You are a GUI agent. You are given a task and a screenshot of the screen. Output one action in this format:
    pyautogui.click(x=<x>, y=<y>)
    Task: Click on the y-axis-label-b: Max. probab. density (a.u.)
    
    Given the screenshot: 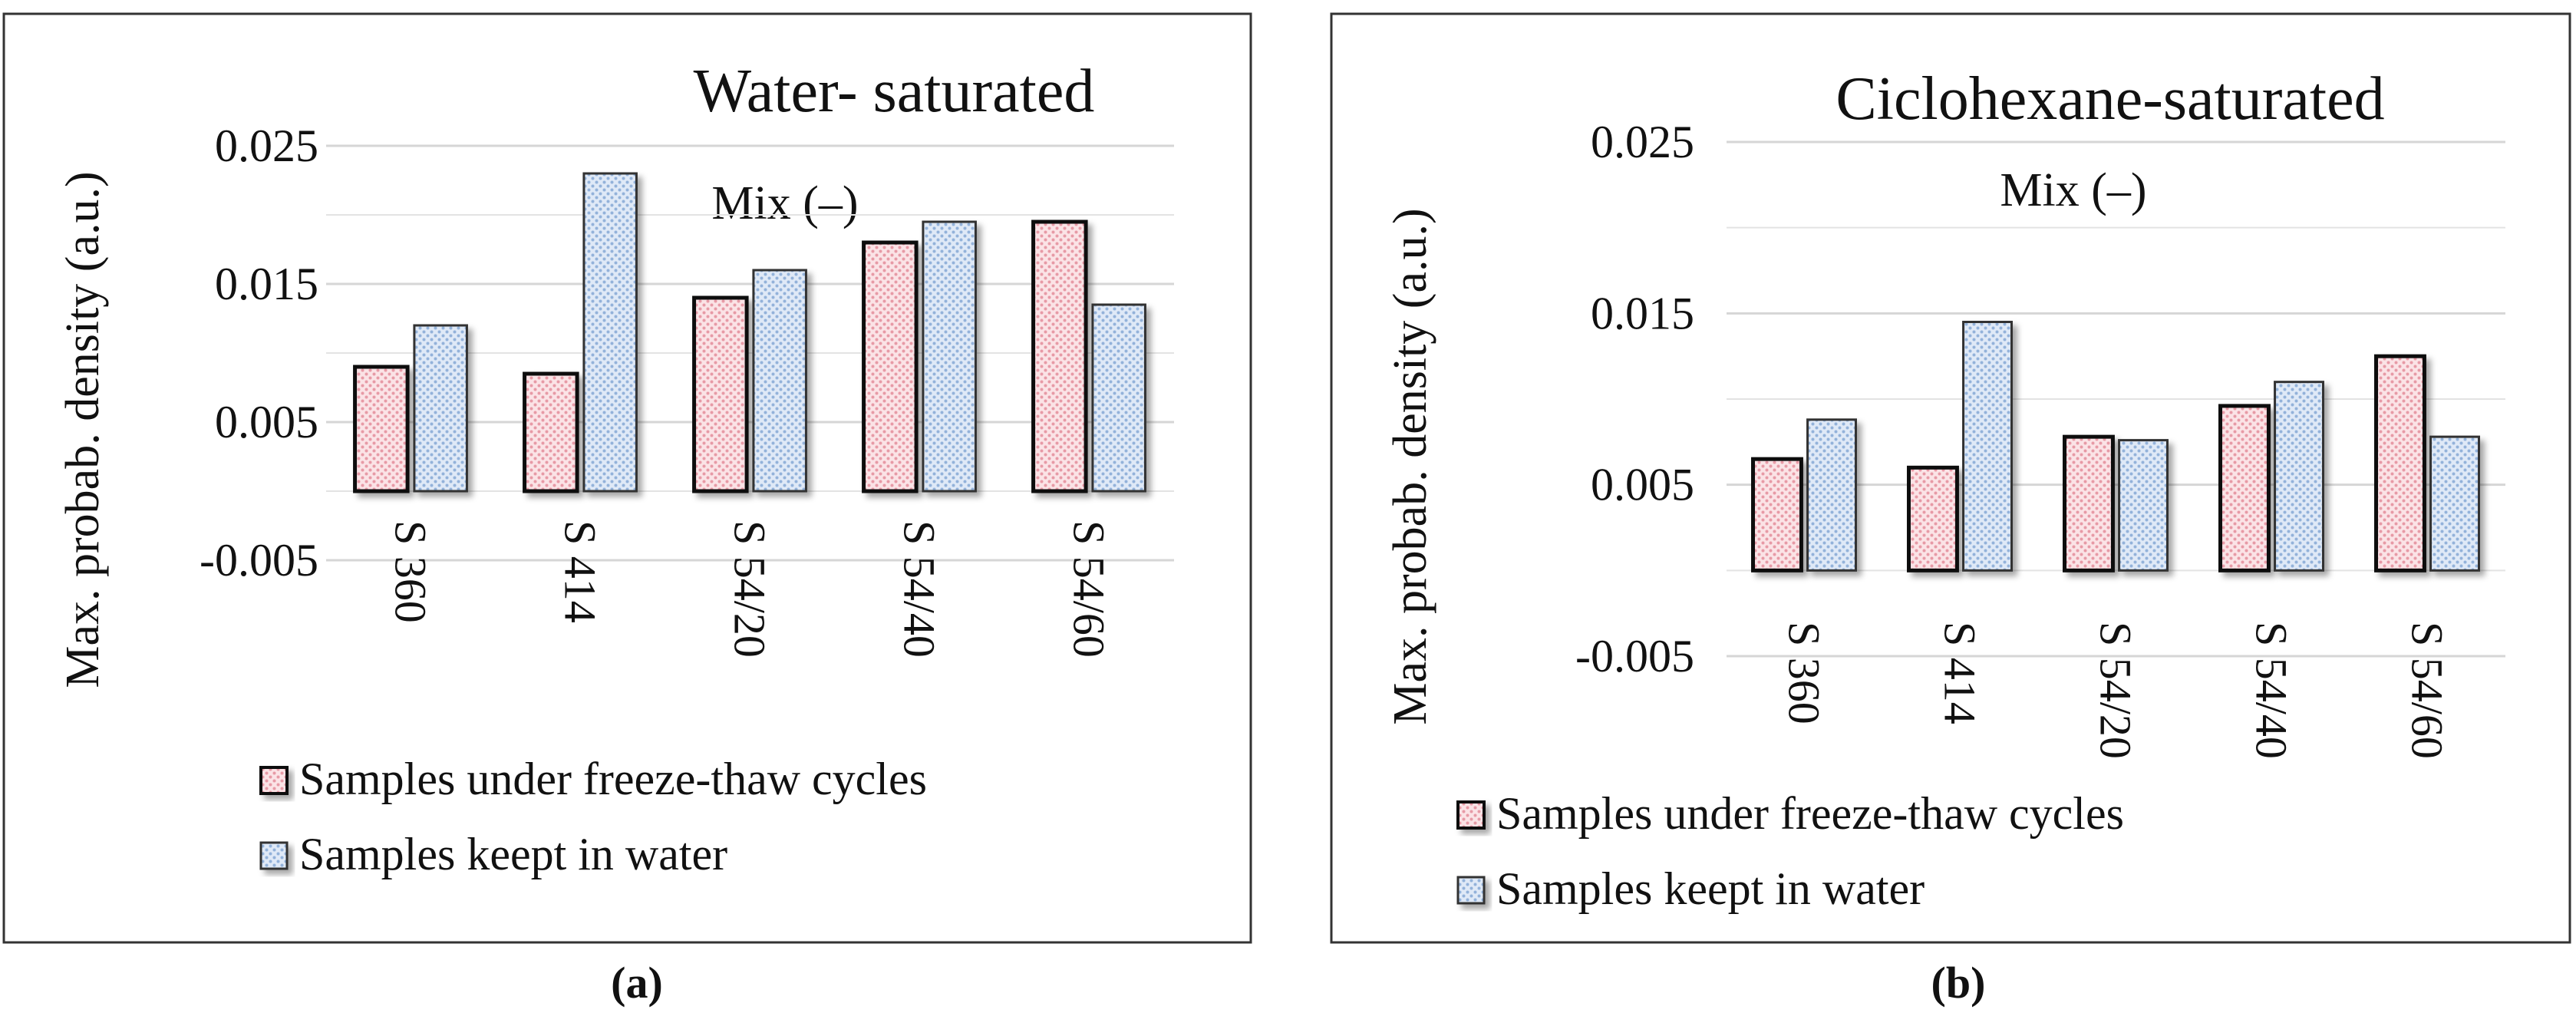 What is the action you would take?
    pyautogui.click(x=1410, y=466)
    